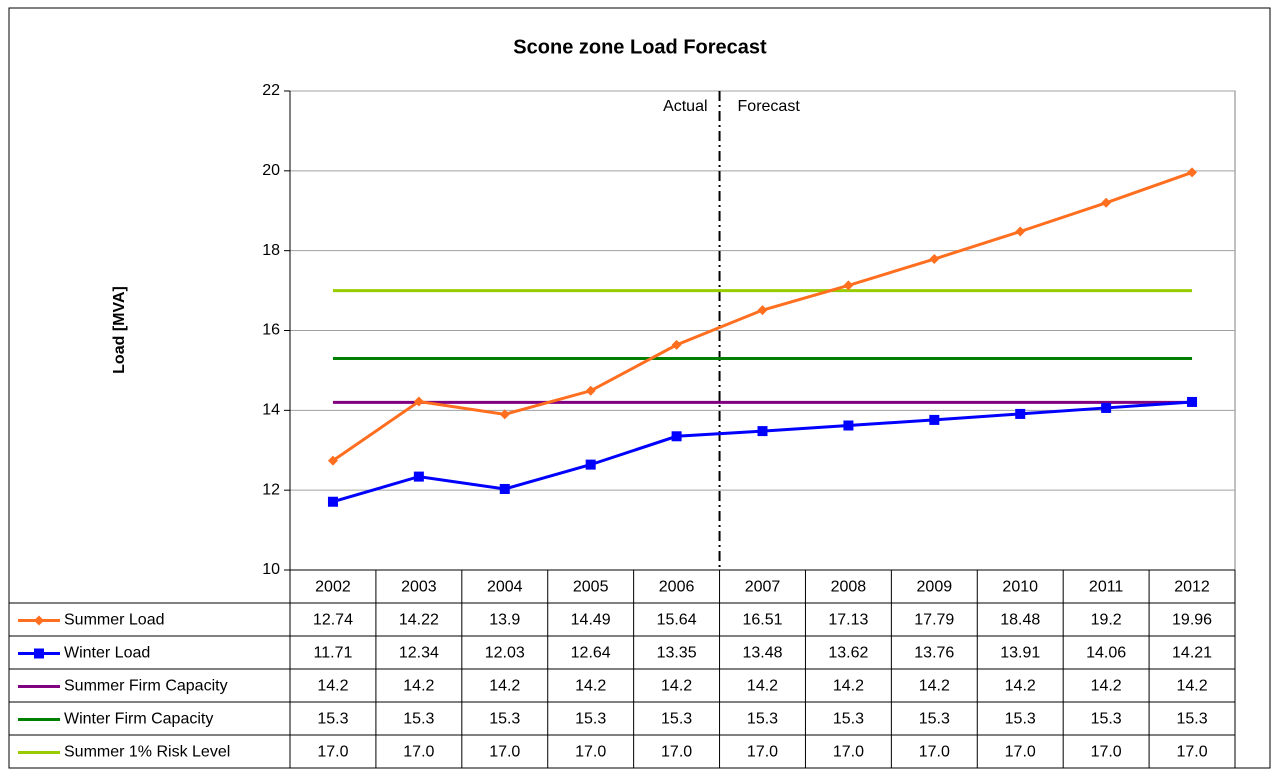  I want to click on table-cell: 16.51, so click(762, 620).